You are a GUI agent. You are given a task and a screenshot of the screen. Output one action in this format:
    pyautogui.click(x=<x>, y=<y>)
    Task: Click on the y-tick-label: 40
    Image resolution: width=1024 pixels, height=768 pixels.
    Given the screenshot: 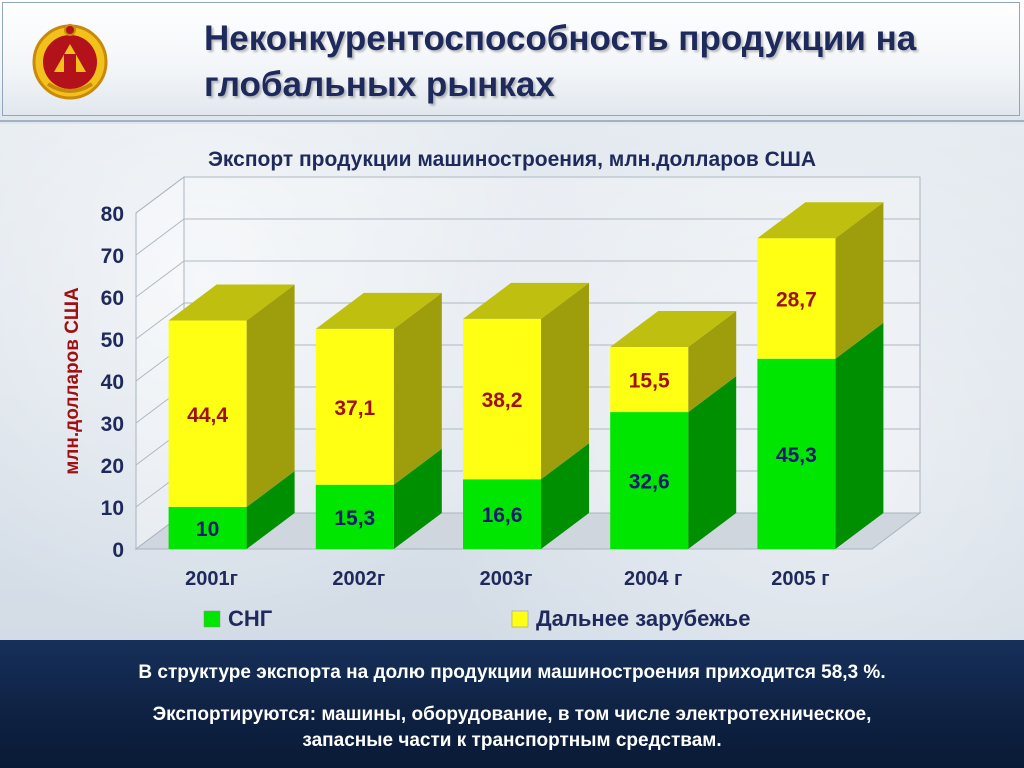 What is the action you would take?
    pyautogui.click(x=112, y=382)
    